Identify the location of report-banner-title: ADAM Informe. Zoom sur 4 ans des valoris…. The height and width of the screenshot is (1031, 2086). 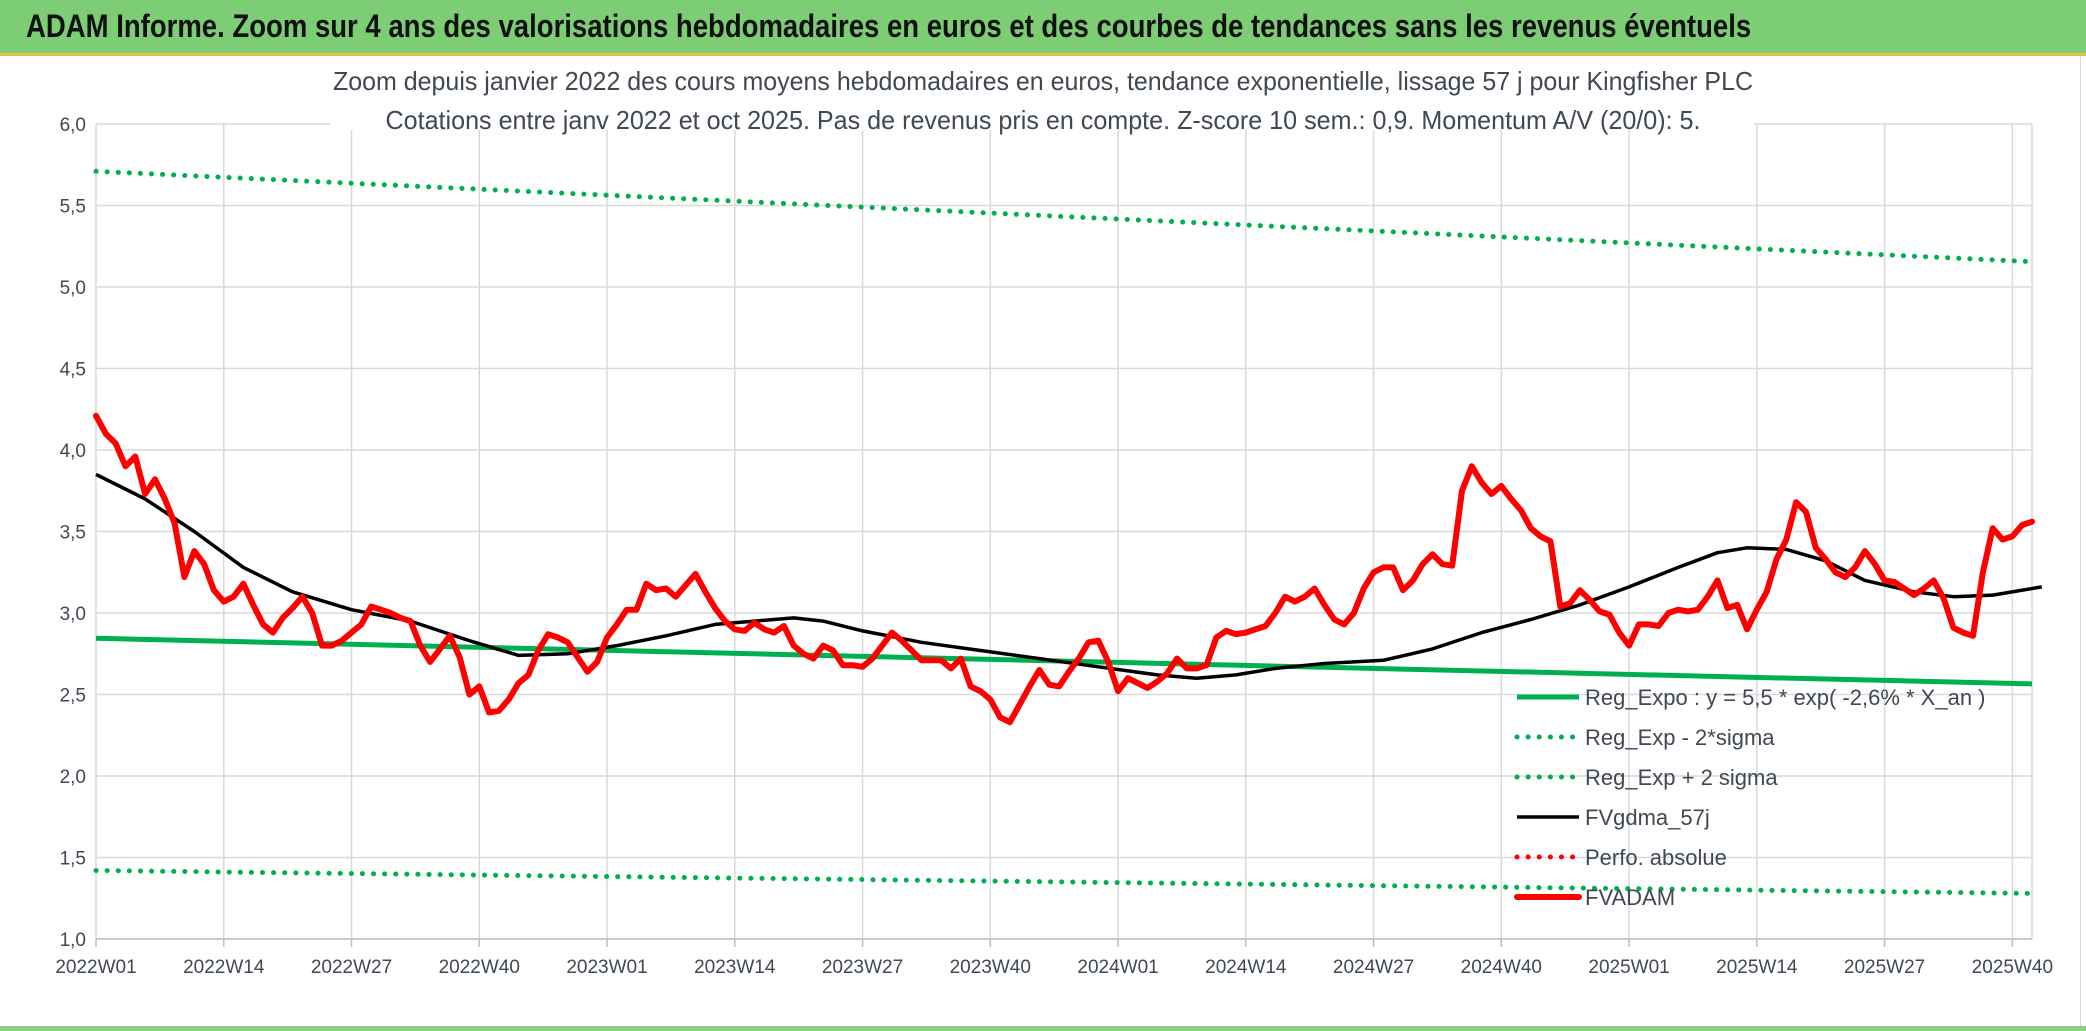
(889, 26).